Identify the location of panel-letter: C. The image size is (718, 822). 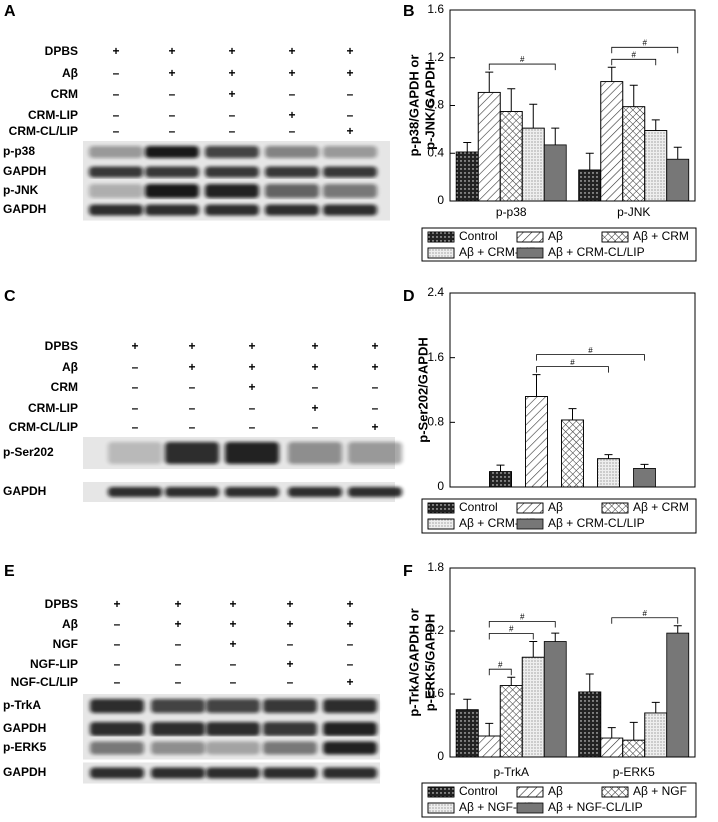
(10, 296).